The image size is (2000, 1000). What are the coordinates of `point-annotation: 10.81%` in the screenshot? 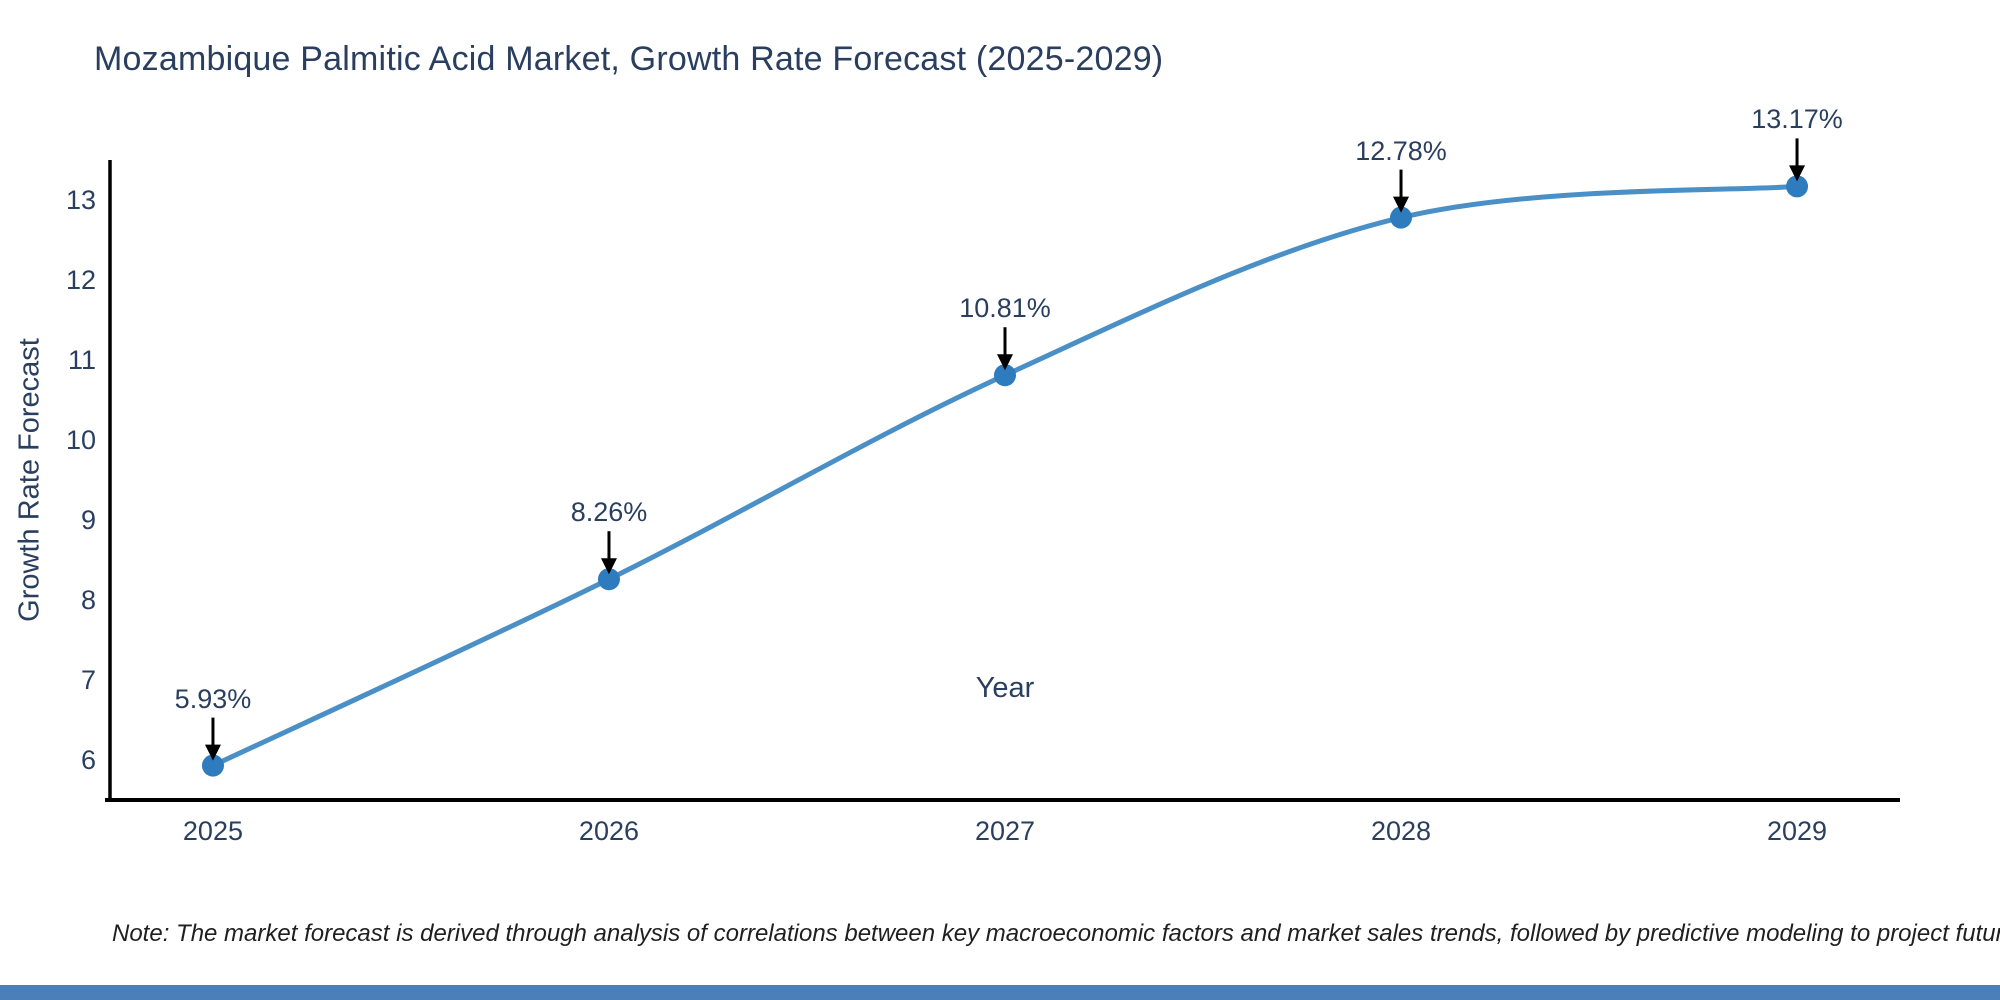 It's located at (1005, 308).